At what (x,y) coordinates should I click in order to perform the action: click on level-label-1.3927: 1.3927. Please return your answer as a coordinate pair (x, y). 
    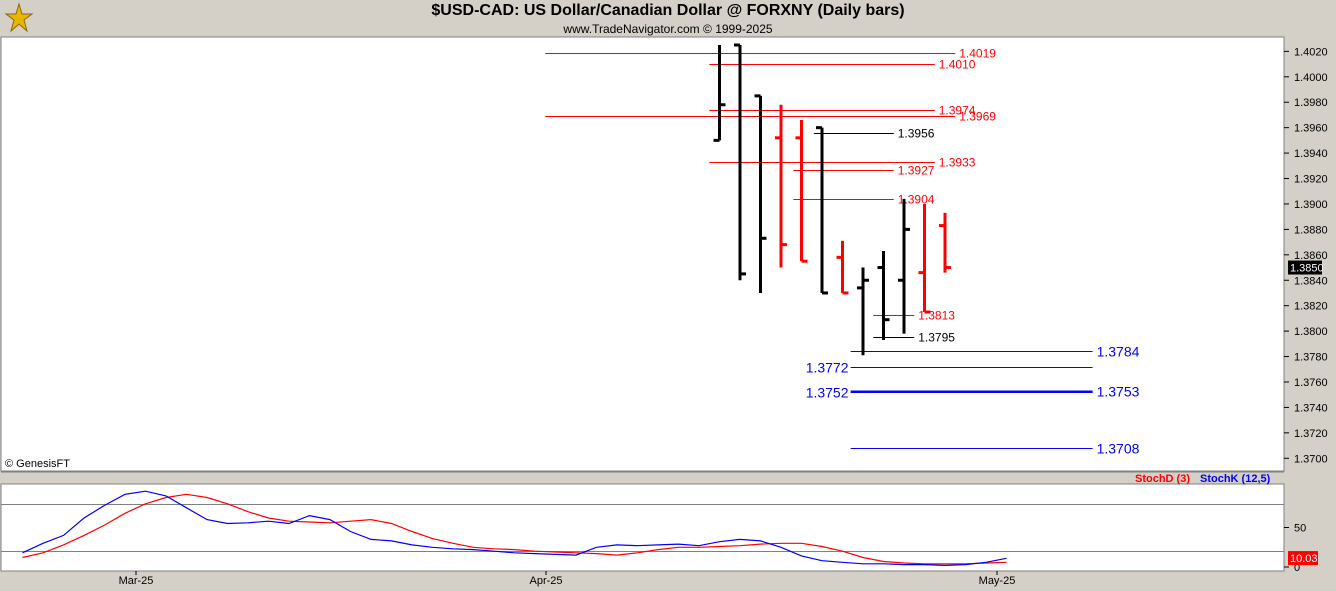
    Looking at the image, I should click on (916, 171).